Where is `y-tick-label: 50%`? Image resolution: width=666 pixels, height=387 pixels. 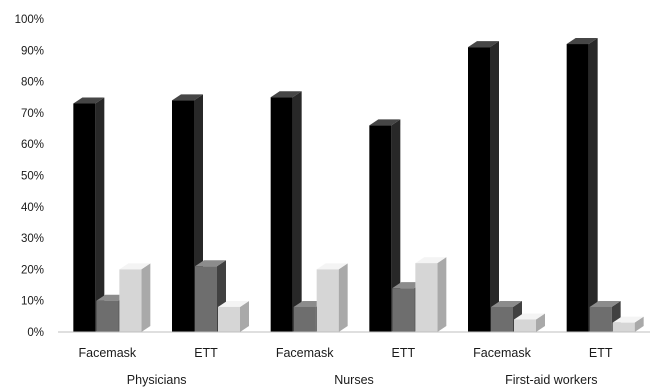 y-tick-label: 50% is located at coordinates (32, 177).